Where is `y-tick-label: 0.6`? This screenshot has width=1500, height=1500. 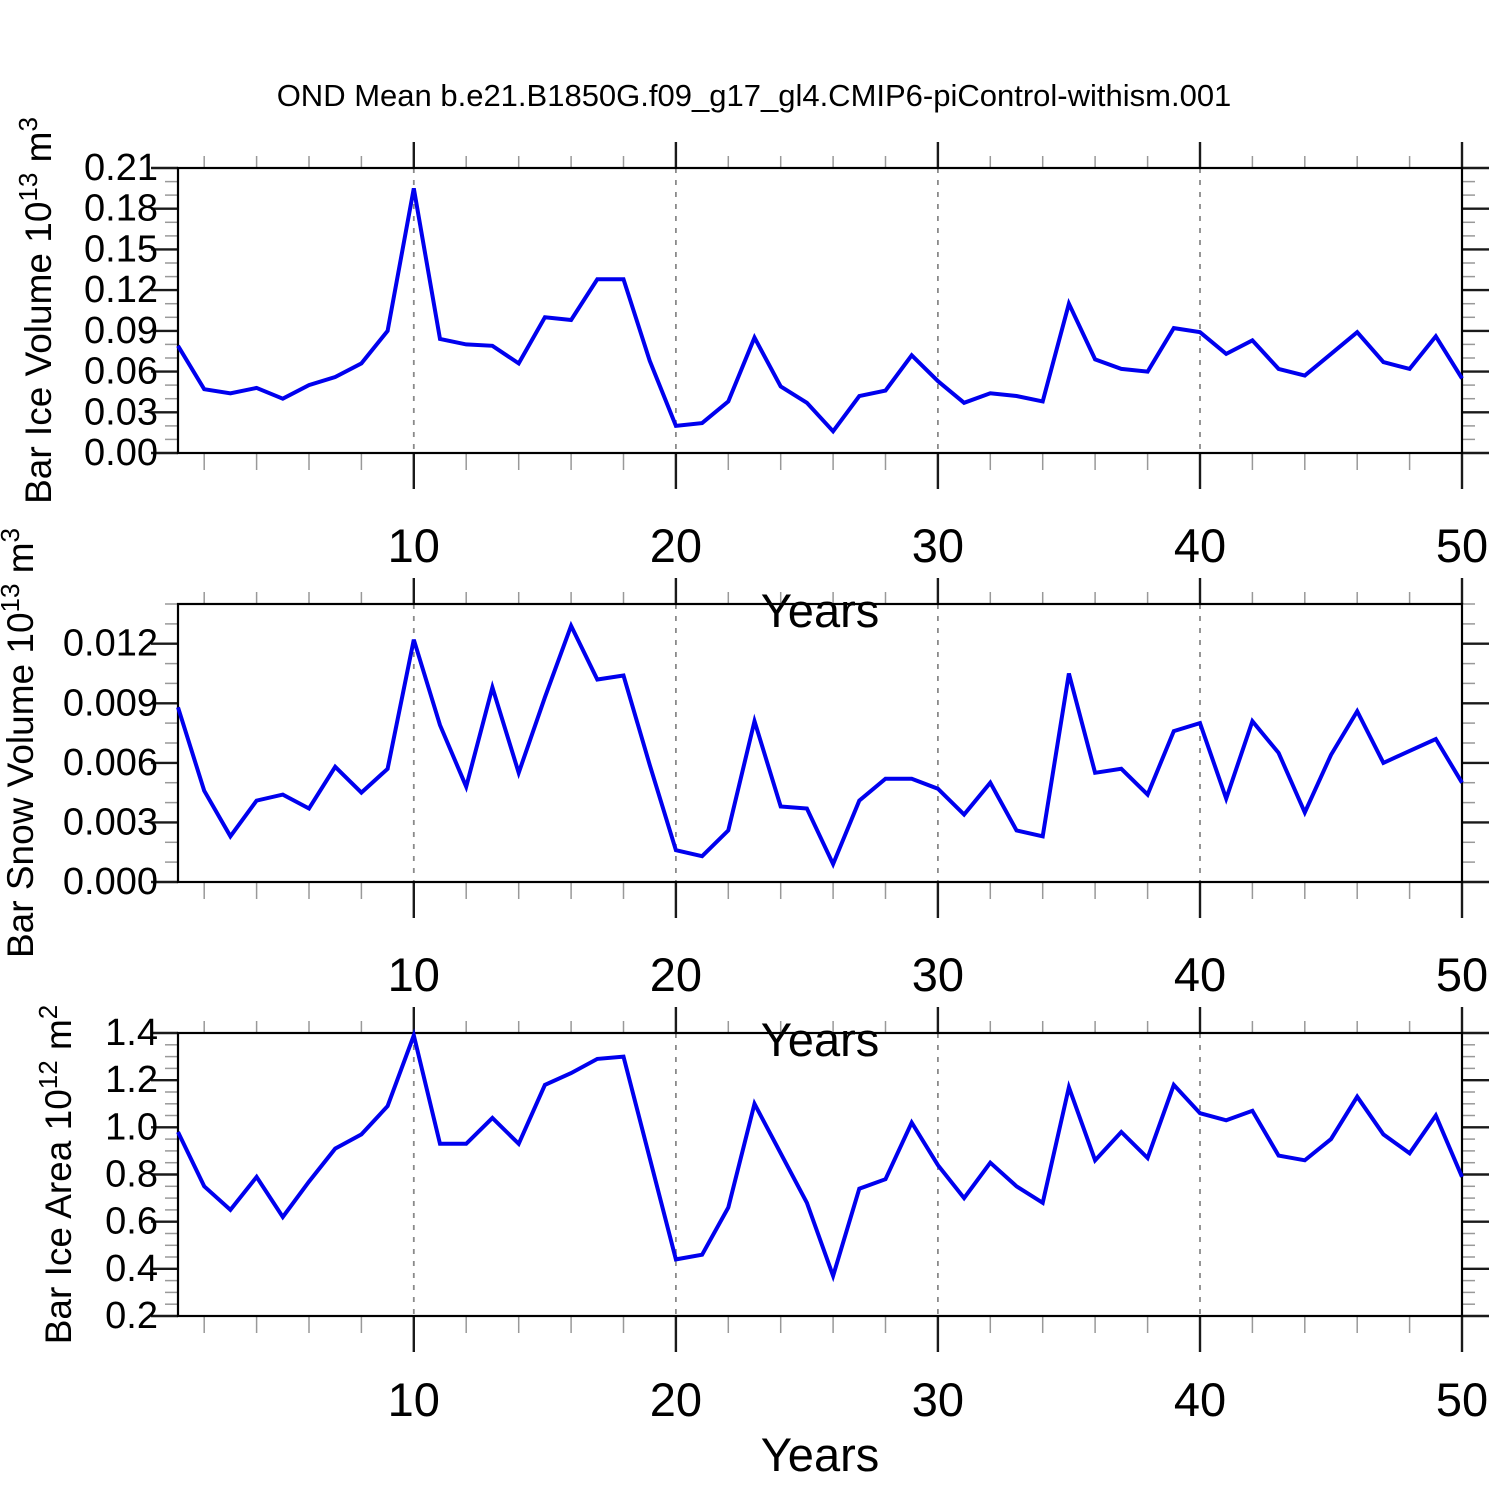
y-tick-label: 0.6 is located at coordinates (131, 1222).